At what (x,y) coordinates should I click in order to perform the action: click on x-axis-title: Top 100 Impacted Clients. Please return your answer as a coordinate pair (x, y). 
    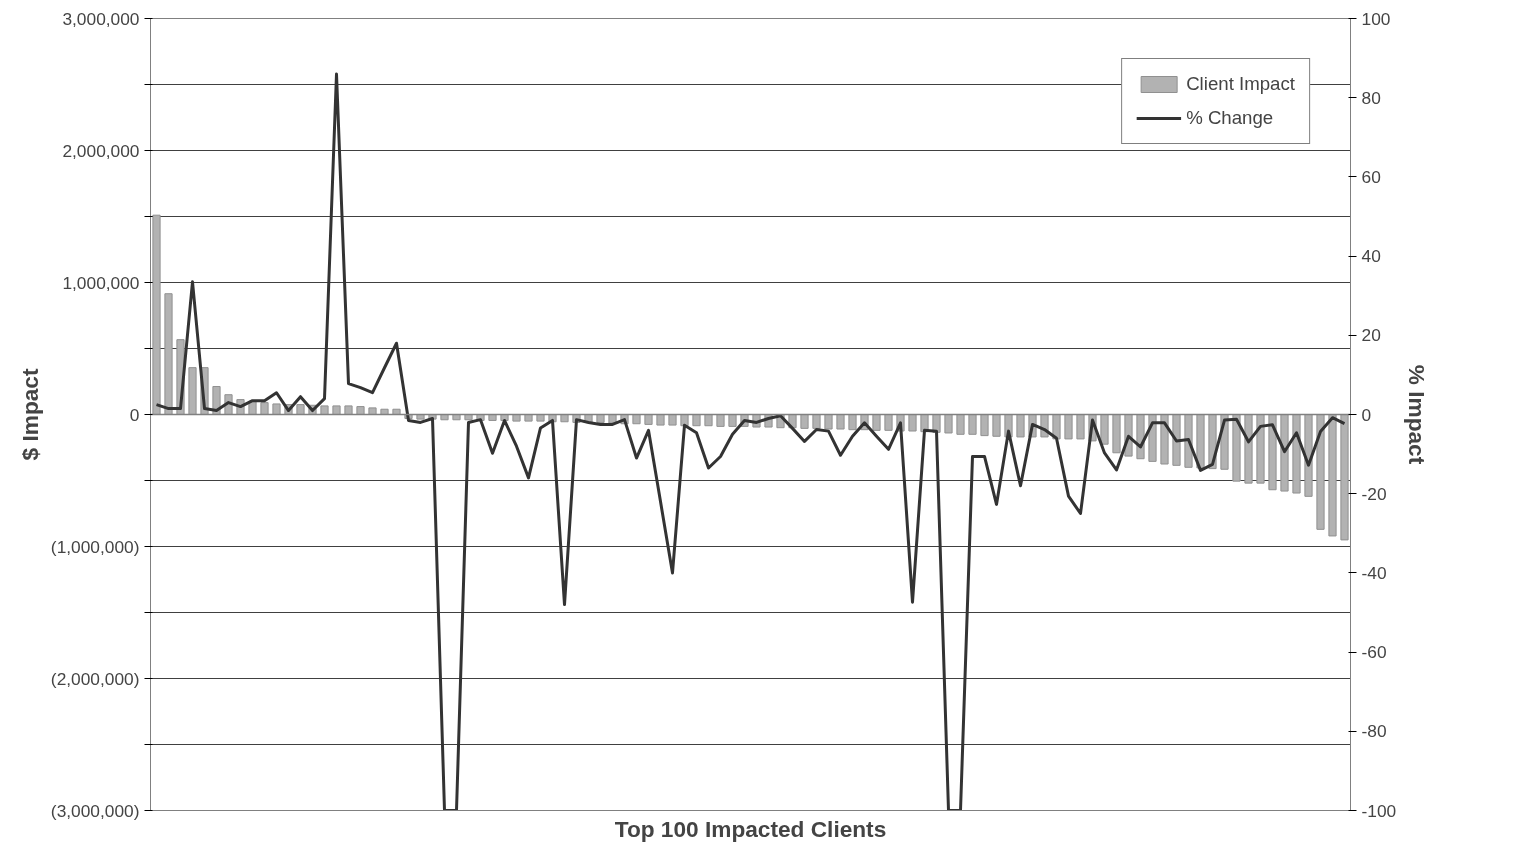
    Looking at the image, I should click on (750, 828).